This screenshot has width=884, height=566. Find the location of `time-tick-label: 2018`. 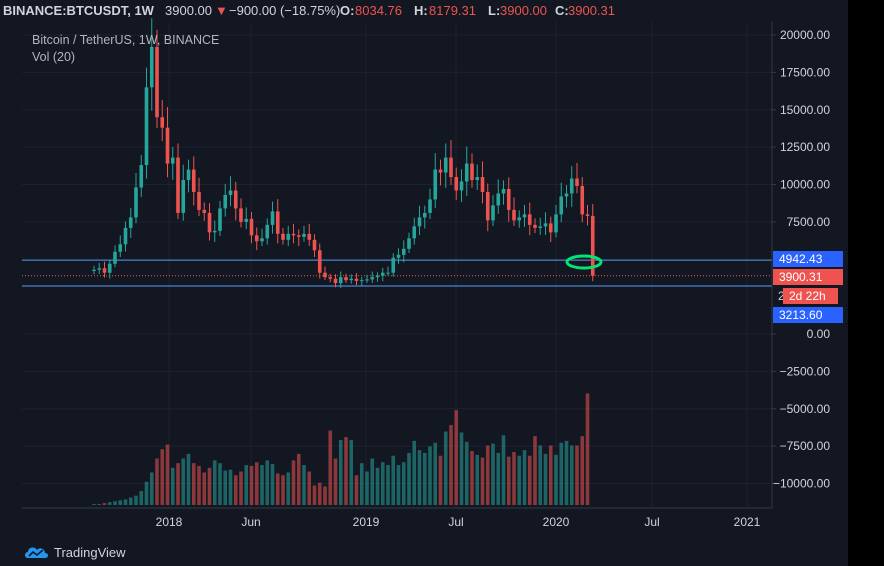

time-tick-label: 2018 is located at coordinates (169, 522).